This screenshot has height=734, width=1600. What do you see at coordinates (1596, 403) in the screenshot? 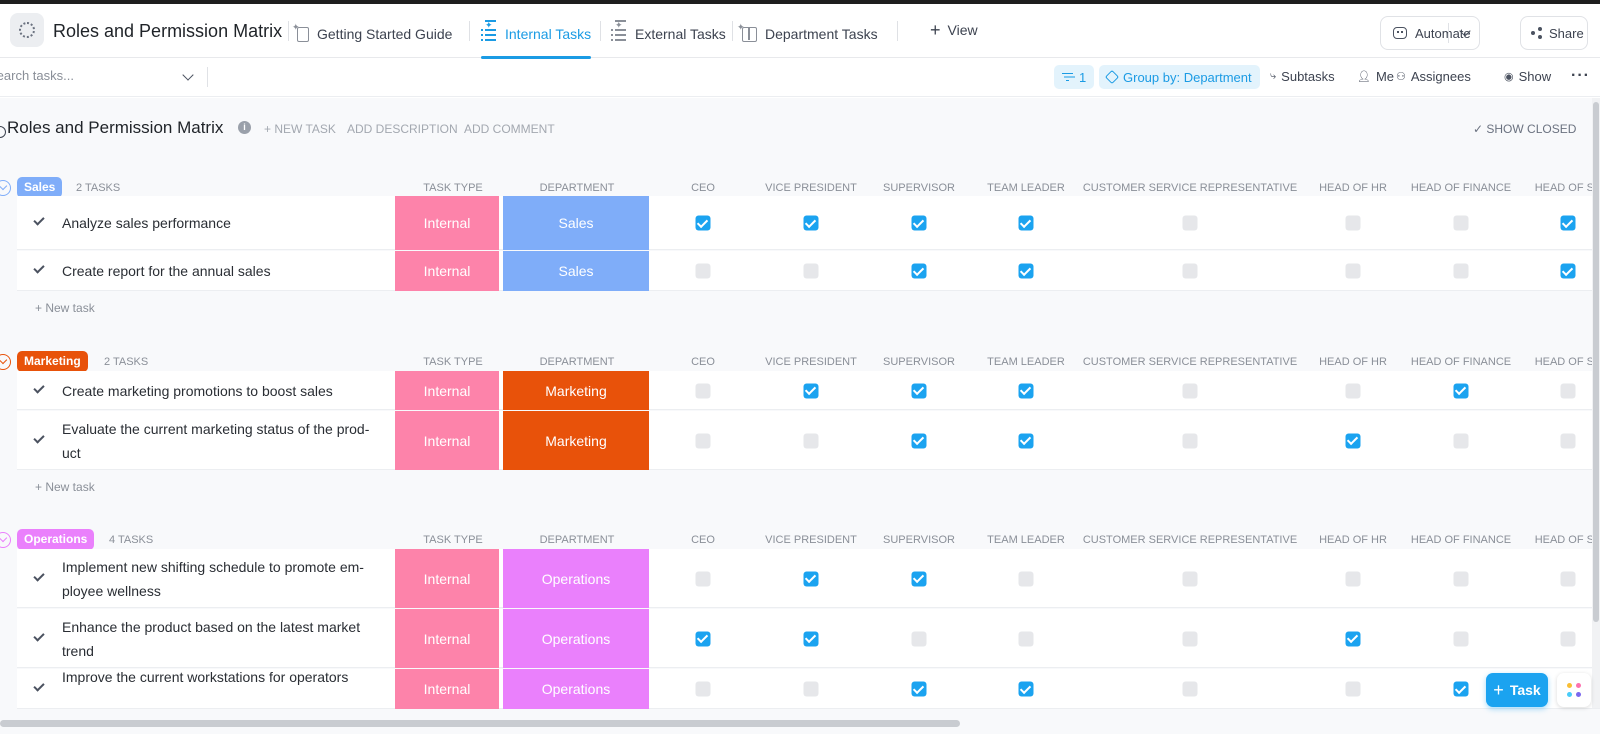
I see `vertical-scrollbar` at bounding box center [1596, 403].